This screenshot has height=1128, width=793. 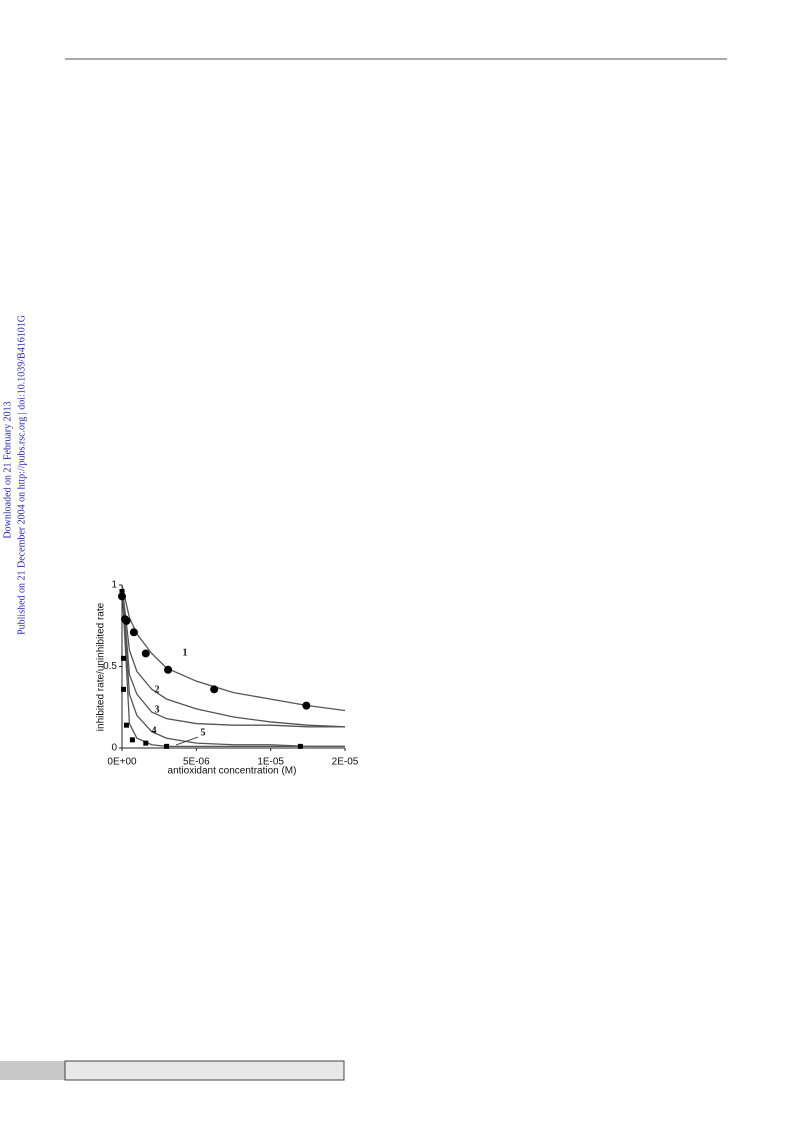 What do you see at coordinates (7, 469) in the screenshot?
I see `download-note: Downloaded on 21 February 2013` at bounding box center [7, 469].